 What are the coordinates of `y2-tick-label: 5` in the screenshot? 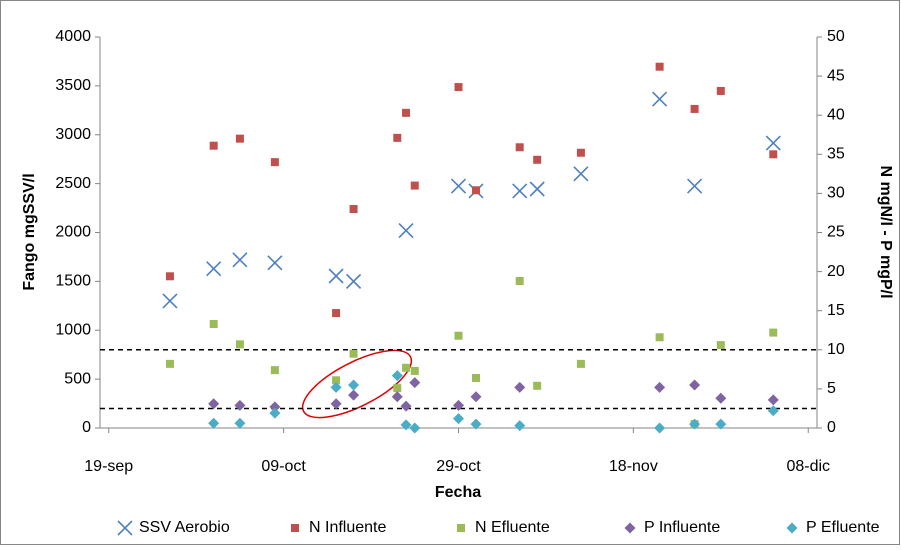 It's located at (831, 388).